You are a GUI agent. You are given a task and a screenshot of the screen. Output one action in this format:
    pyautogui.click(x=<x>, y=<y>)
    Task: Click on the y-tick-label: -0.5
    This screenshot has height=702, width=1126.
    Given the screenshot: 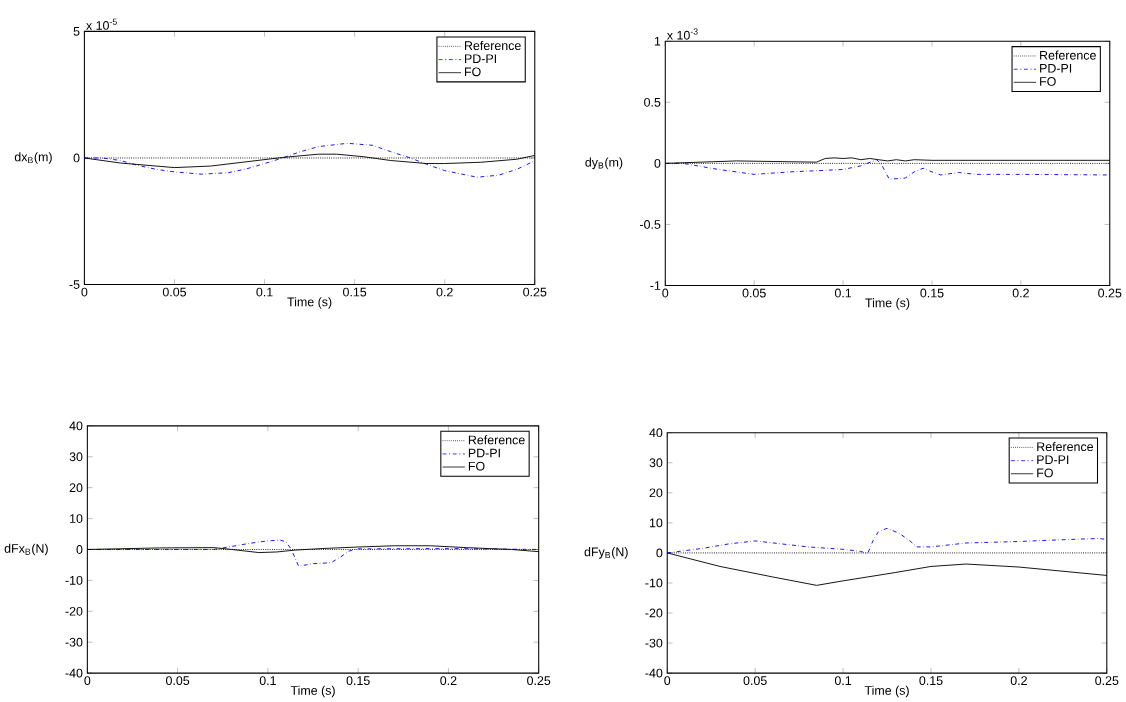 What is the action you would take?
    pyautogui.click(x=650, y=225)
    